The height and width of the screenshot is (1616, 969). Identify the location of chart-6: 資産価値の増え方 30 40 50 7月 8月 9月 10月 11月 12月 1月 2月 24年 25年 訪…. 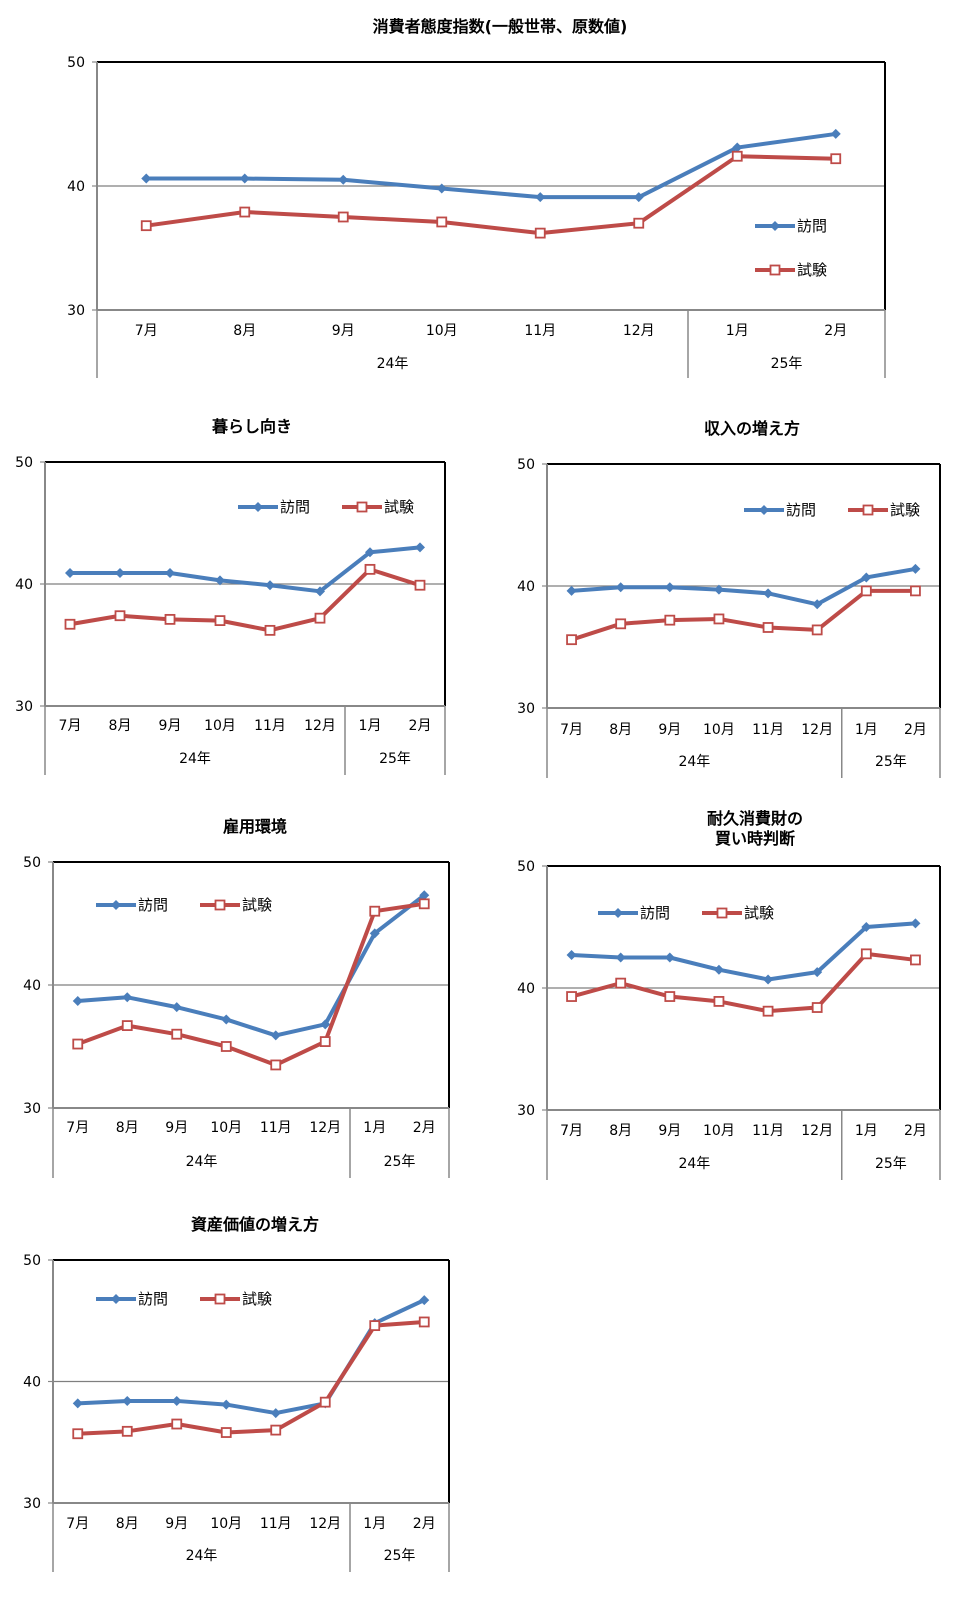
(236, 1393).